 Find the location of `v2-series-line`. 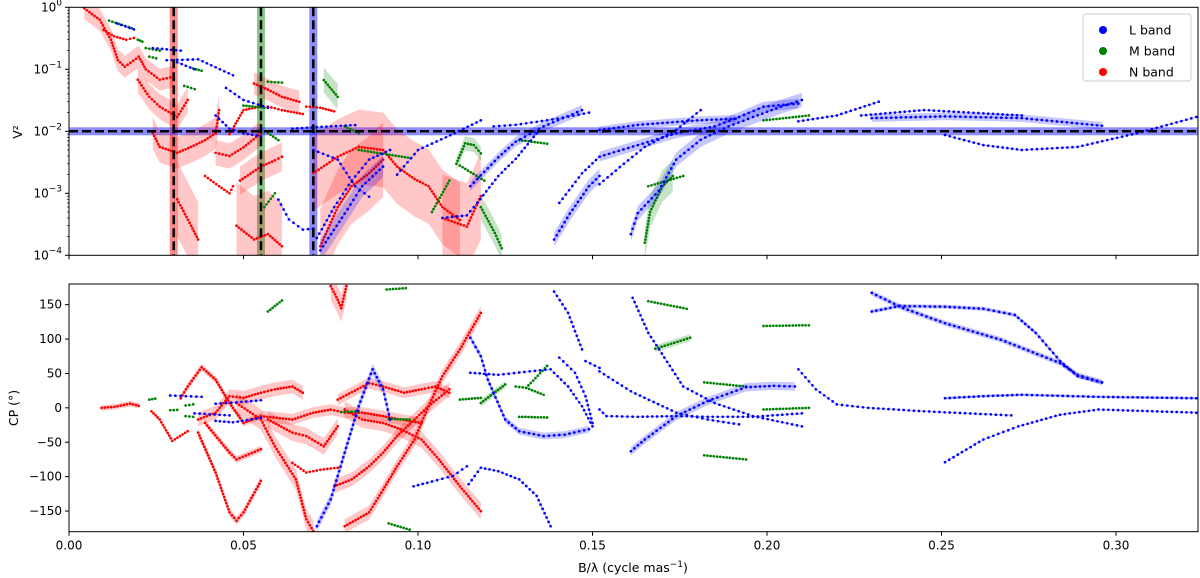

v2-series-line is located at coordinates (468, 153).